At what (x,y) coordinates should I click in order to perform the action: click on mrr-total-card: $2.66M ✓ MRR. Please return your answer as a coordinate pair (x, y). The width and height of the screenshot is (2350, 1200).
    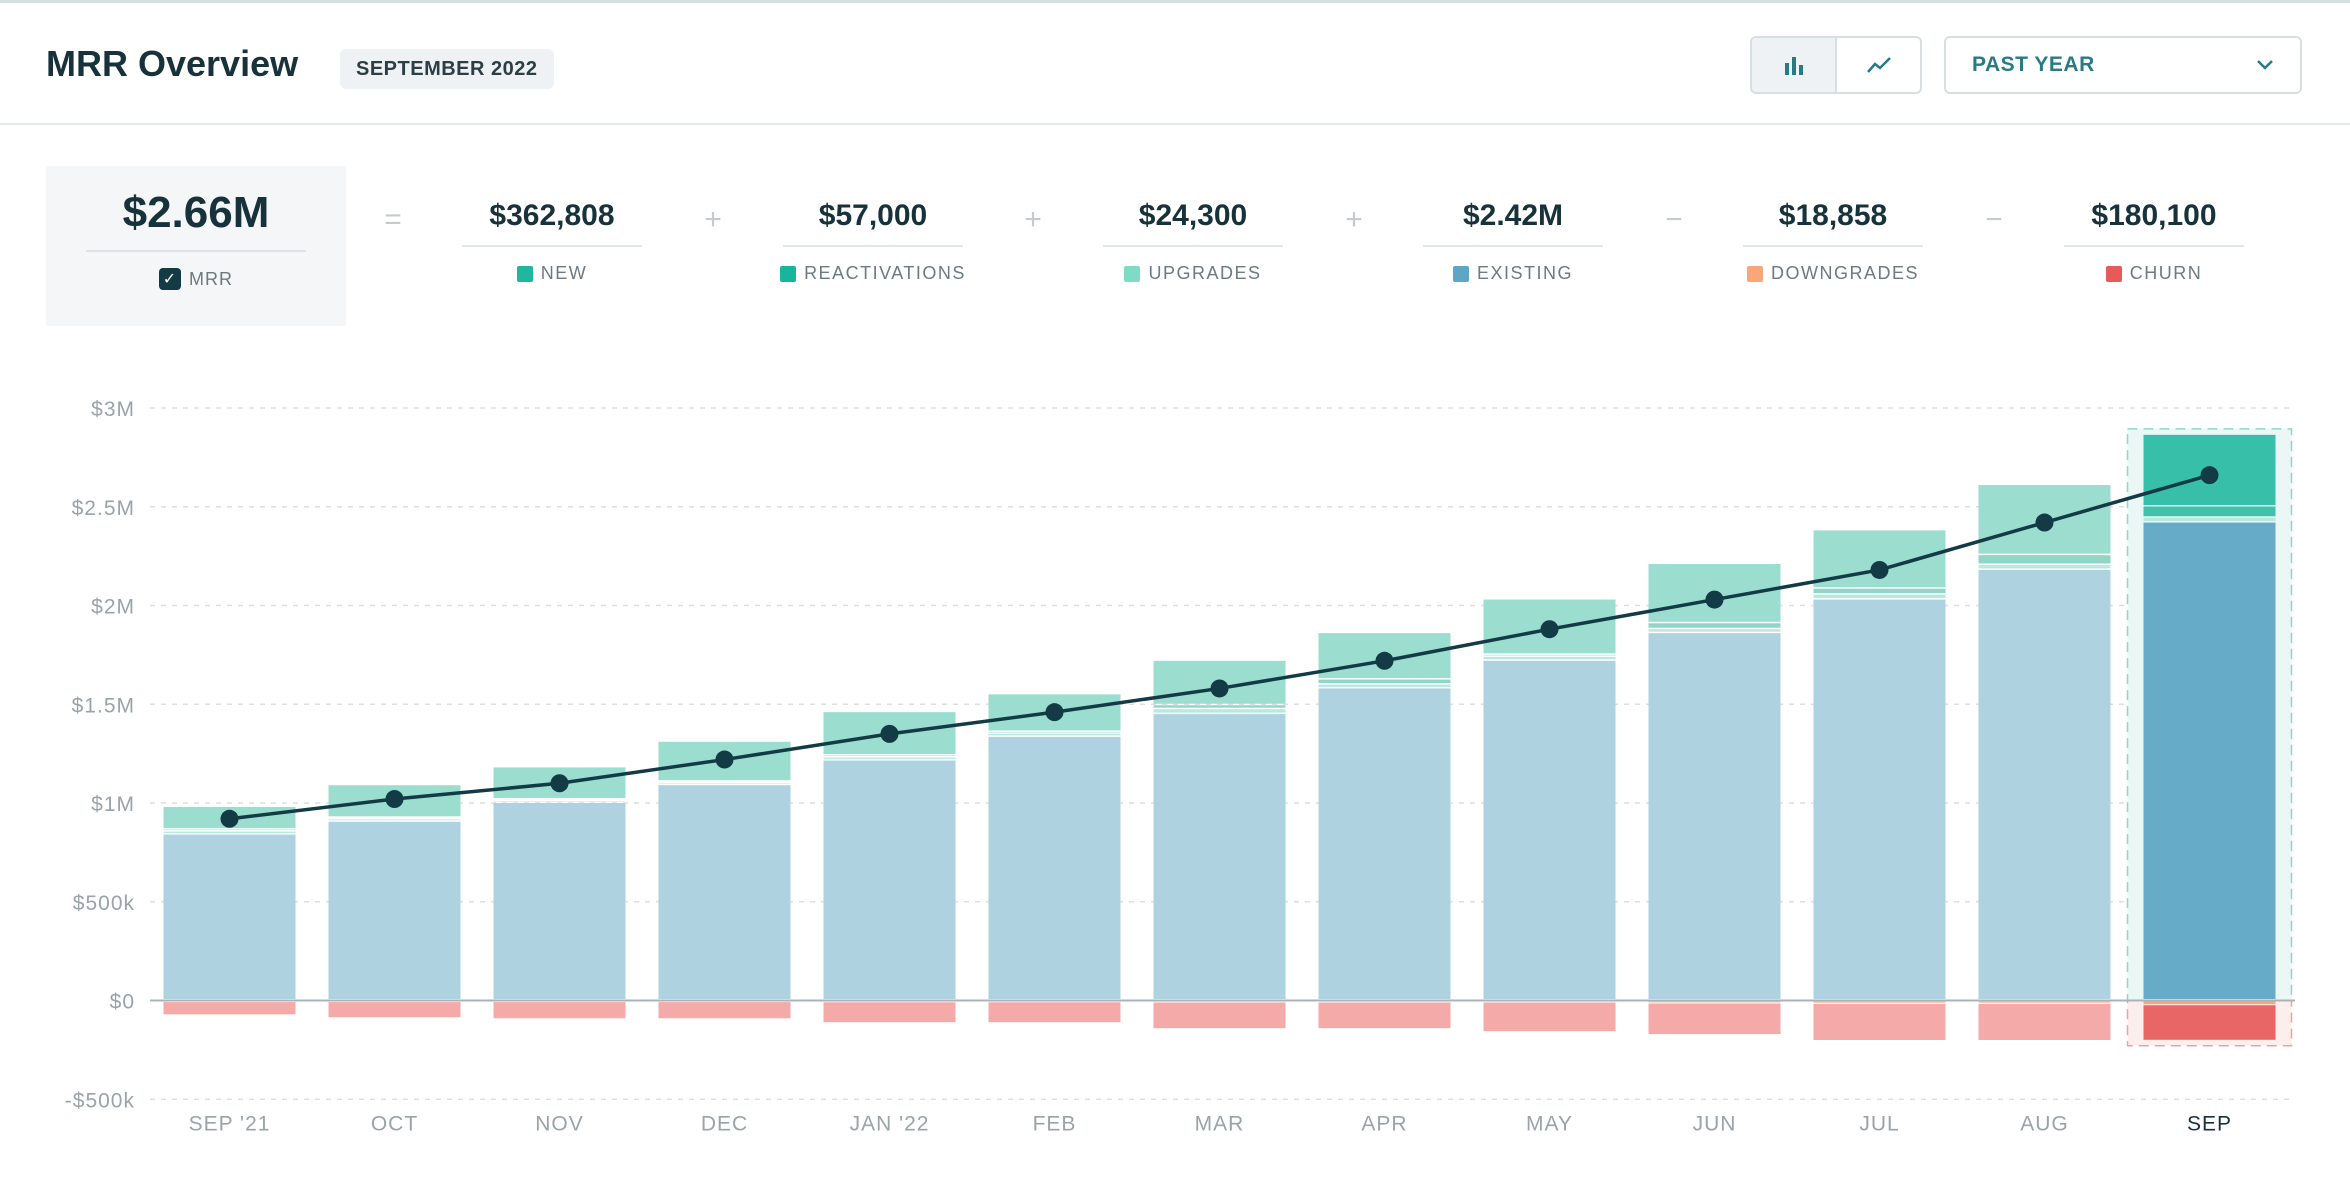
    Looking at the image, I should click on (196, 246).